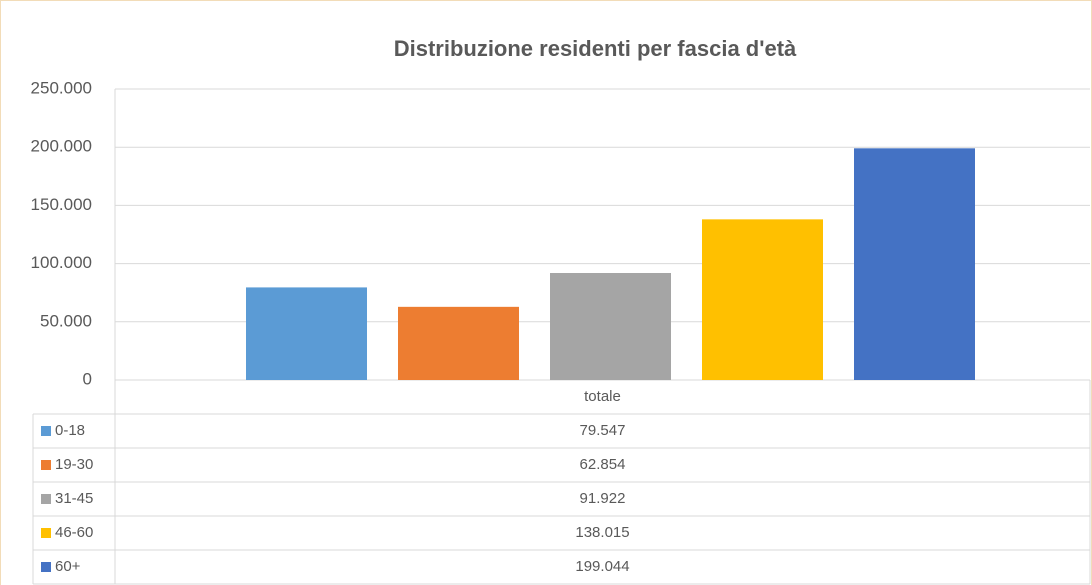  What do you see at coordinates (70, 430) in the screenshot?
I see `legend-label: 0-18` at bounding box center [70, 430].